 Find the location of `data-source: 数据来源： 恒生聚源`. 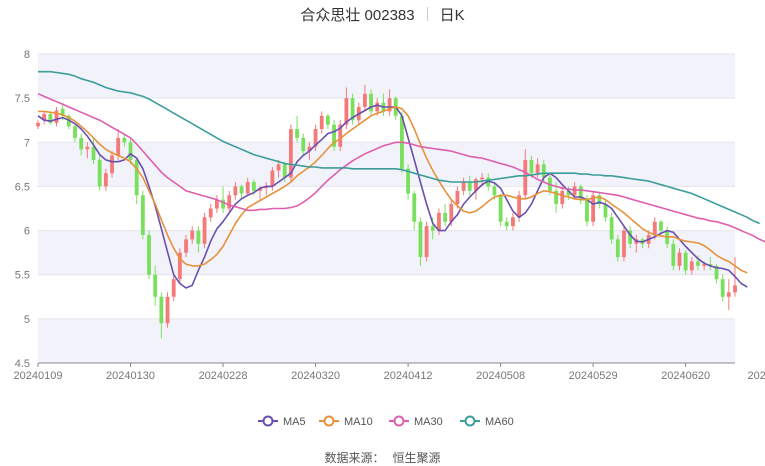

data-source: 数据来源： 恒生聚源 is located at coordinates (382, 457).